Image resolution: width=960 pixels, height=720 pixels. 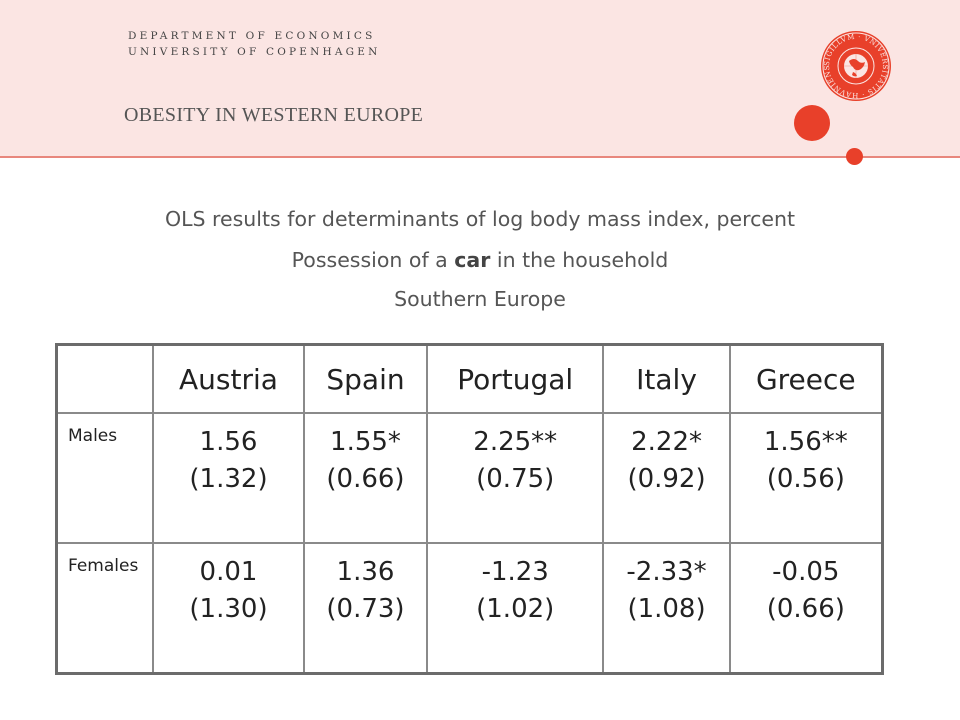 I want to click on standard-error: (1.02), so click(x=515, y=608).